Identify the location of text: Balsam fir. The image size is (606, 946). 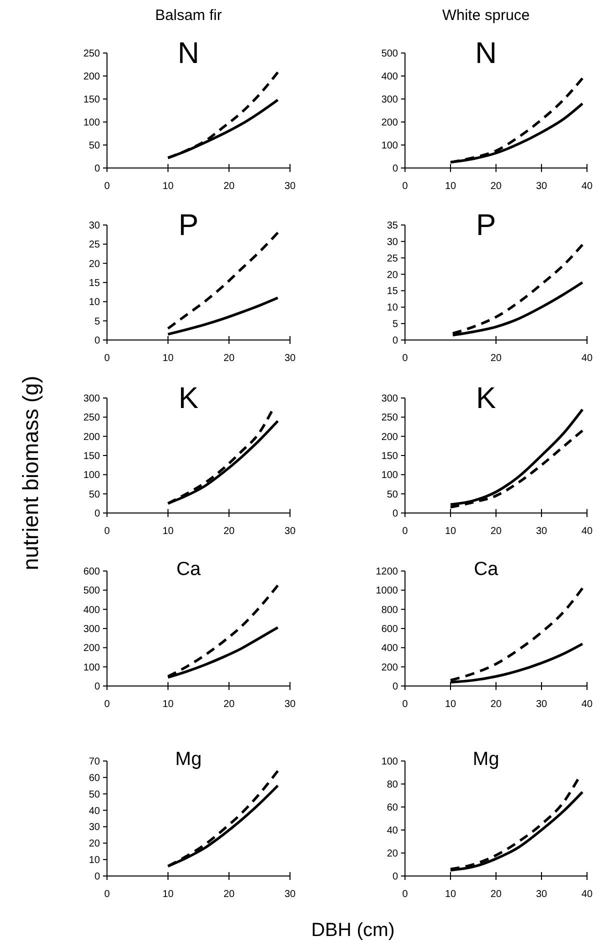
(188, 15).